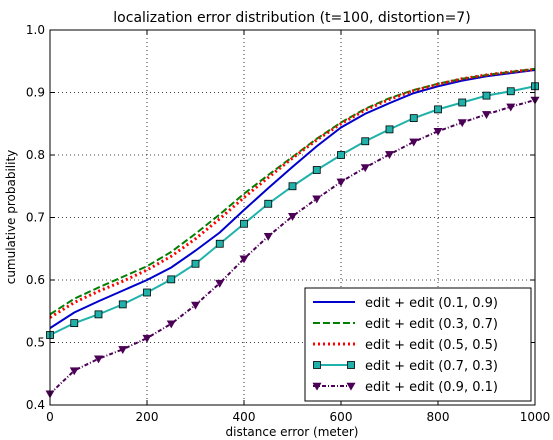 The width and height of the screenshot is (553, 440). I want to click on y-tick-label: 1.0, so click(35, 30).